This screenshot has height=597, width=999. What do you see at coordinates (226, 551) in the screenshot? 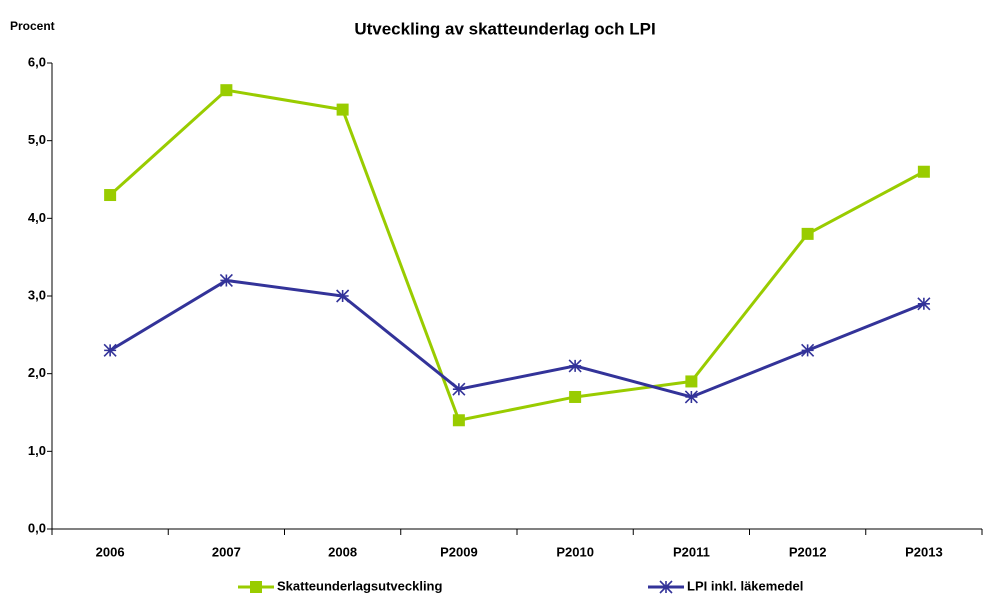
I see `x-tick-label: 2007` at bounding box center [226, 551].